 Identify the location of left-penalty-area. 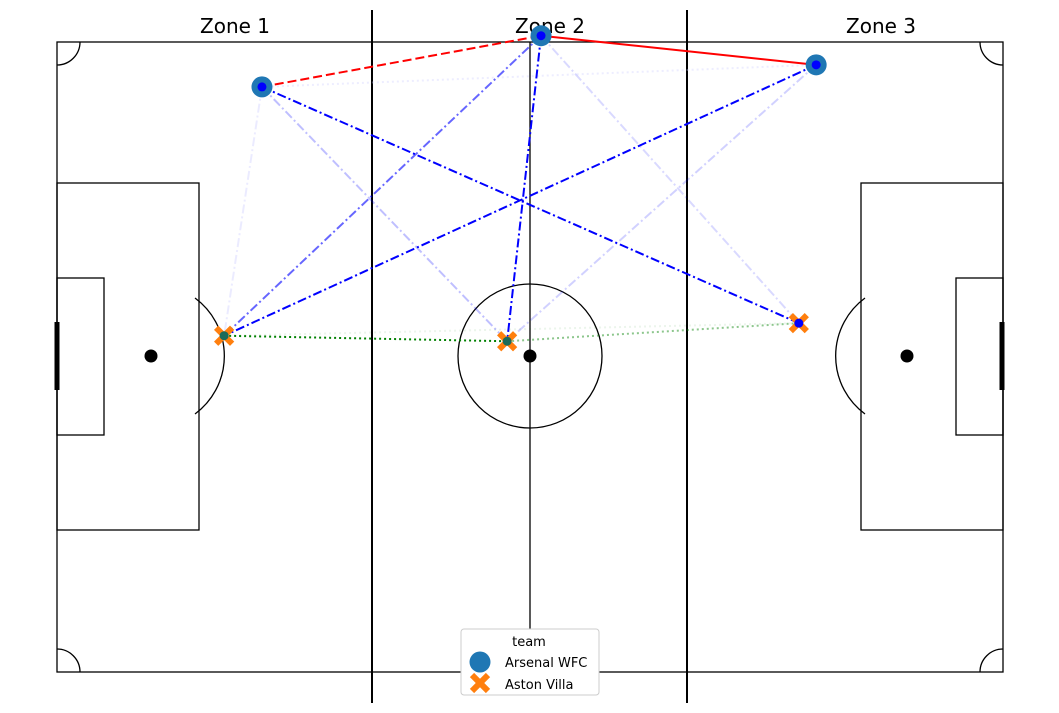
(128, 356).